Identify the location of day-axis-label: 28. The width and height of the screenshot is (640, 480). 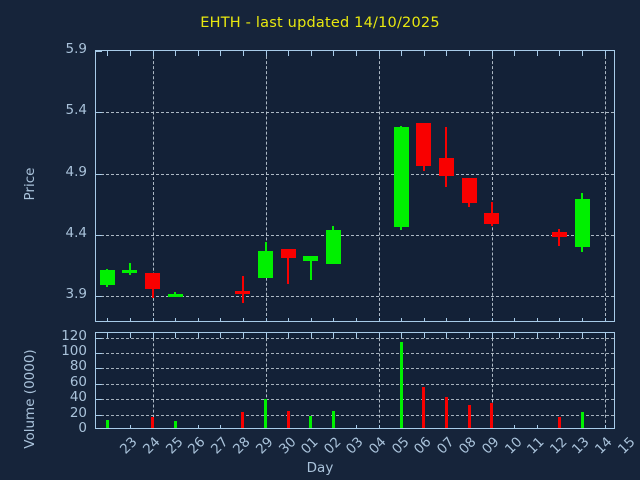
(242, 446).